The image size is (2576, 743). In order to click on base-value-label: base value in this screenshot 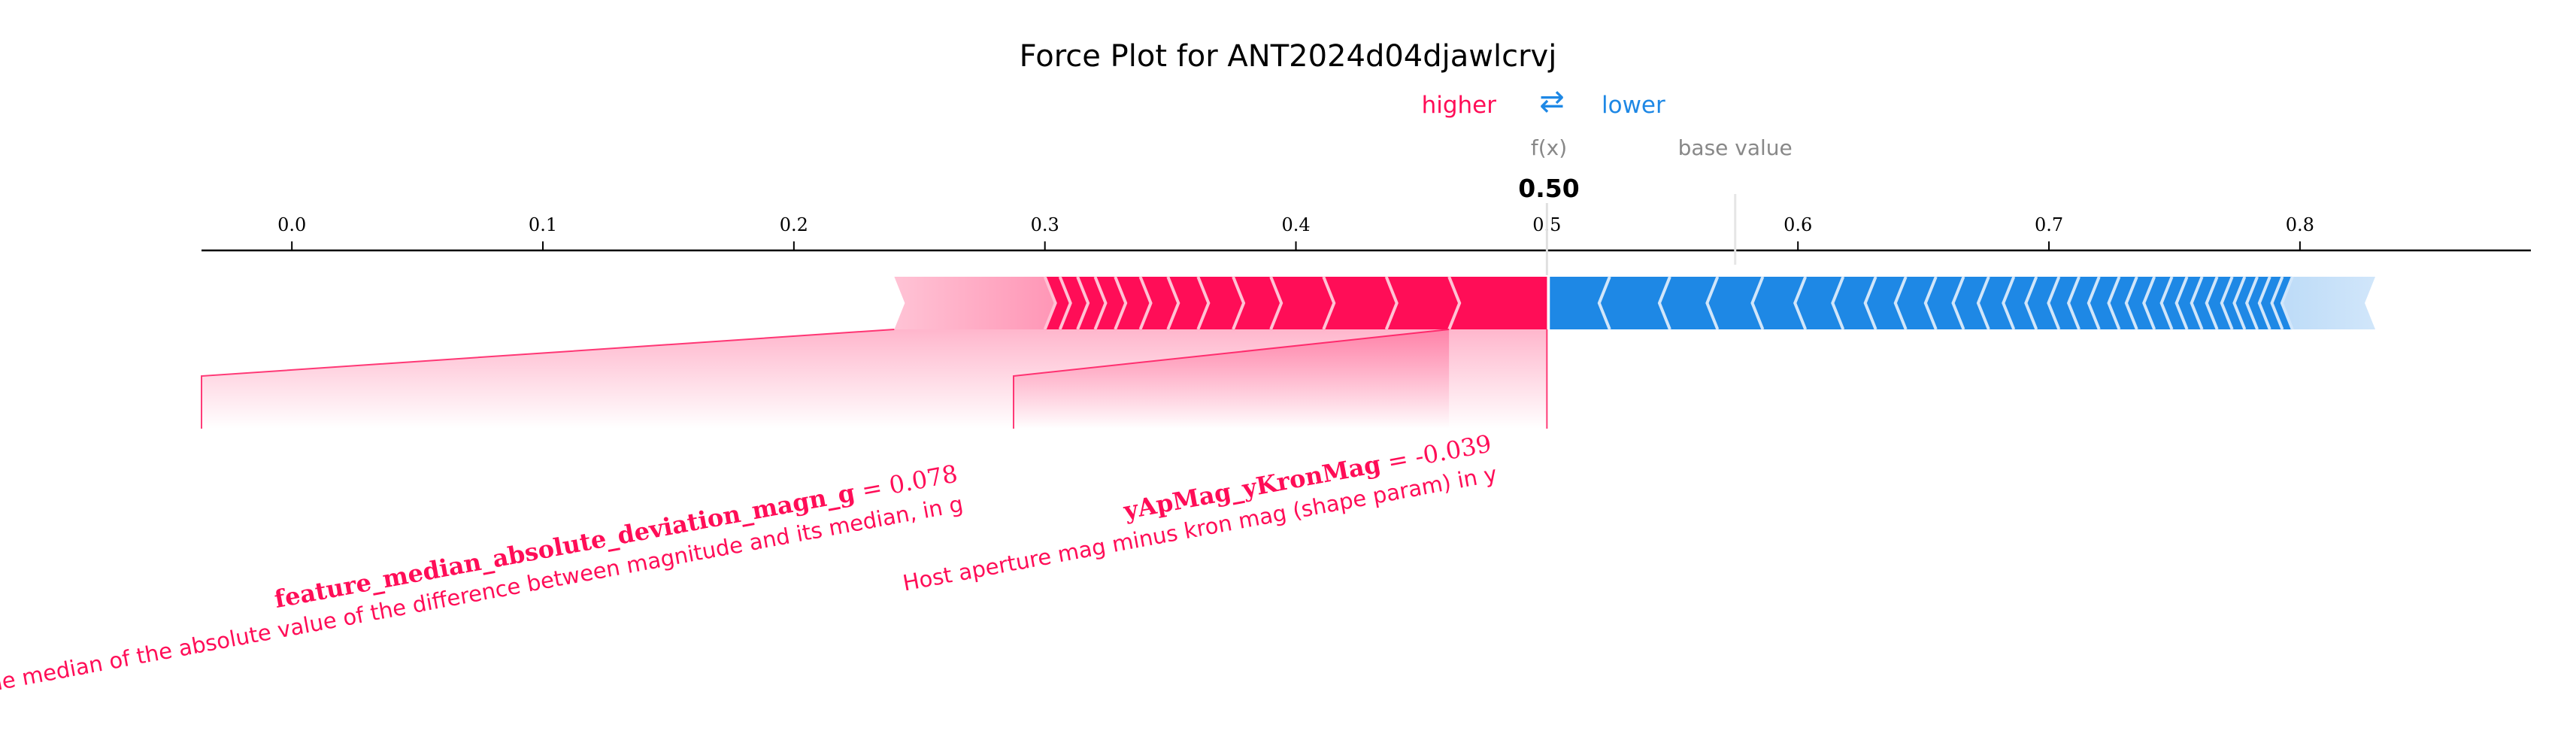, I will do `click(1735, 147)`.